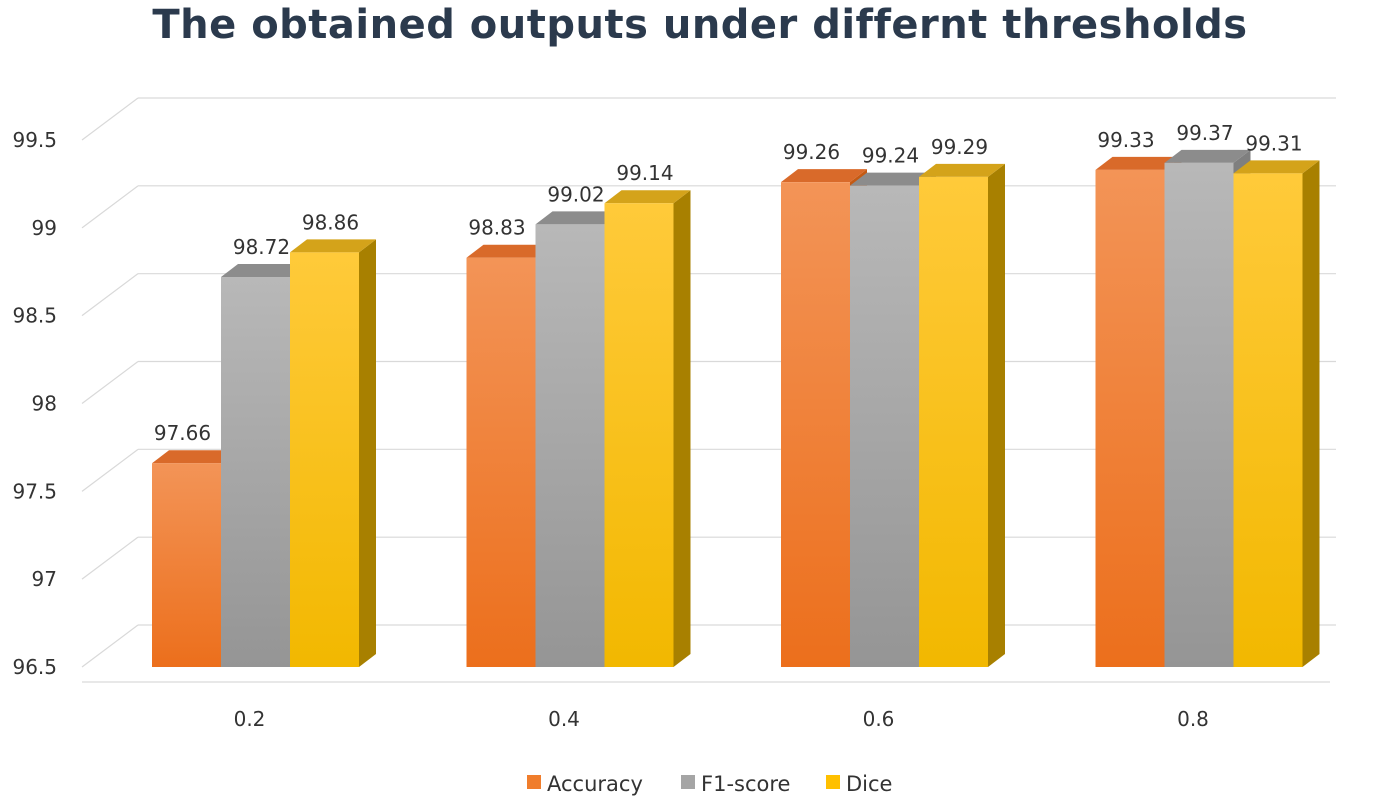  What do you see at coordinates (1125, 140) in the screenshot?
I see `data-label: 99.33` at bounding box center [1125, 140].